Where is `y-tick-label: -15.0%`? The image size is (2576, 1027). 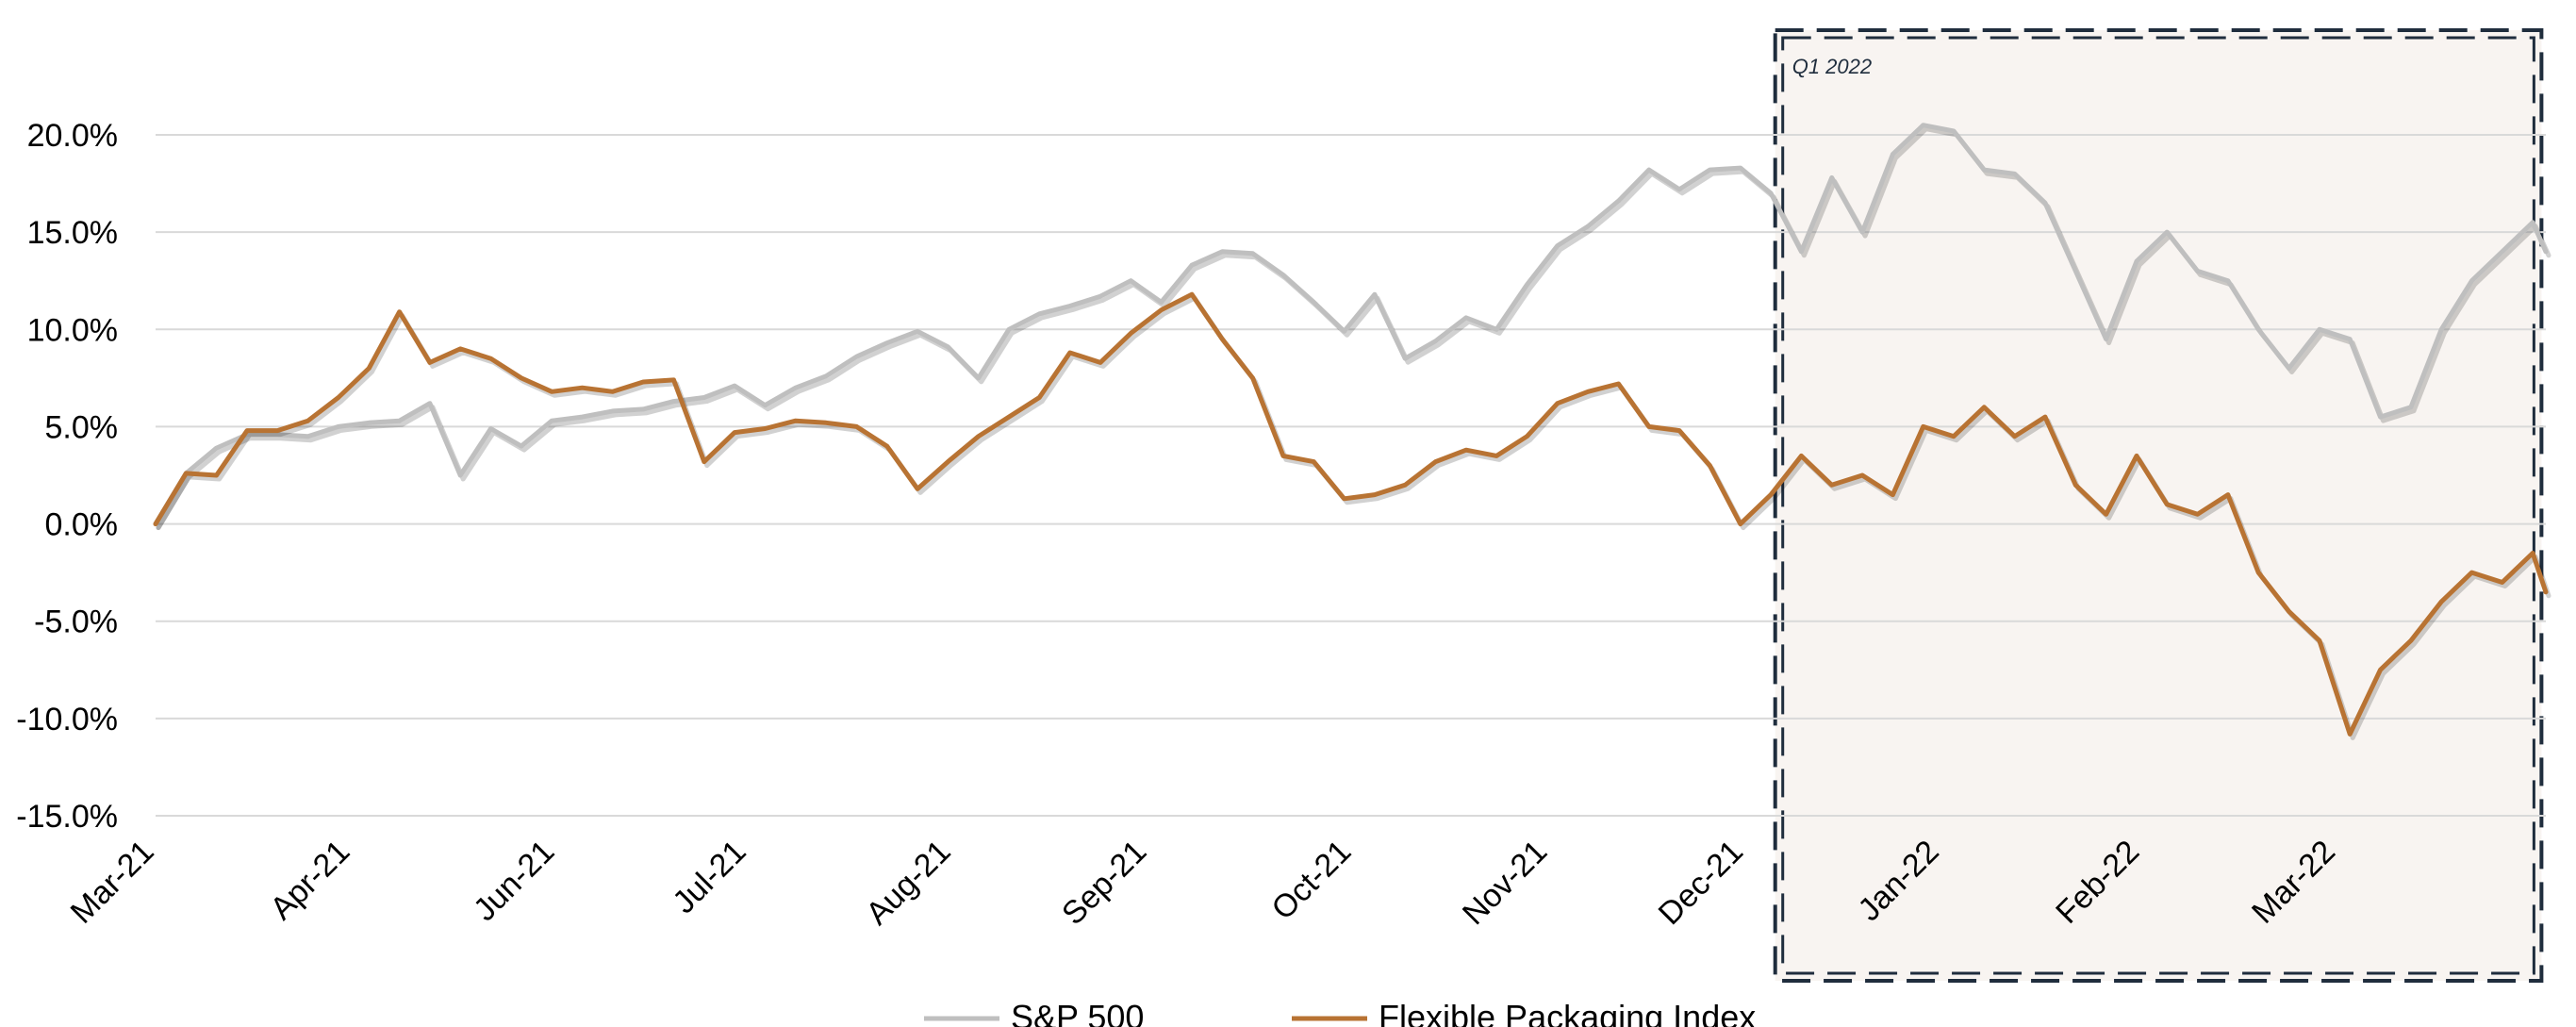 y-tick-label: -15.0% is located at coordinates (67, 817).